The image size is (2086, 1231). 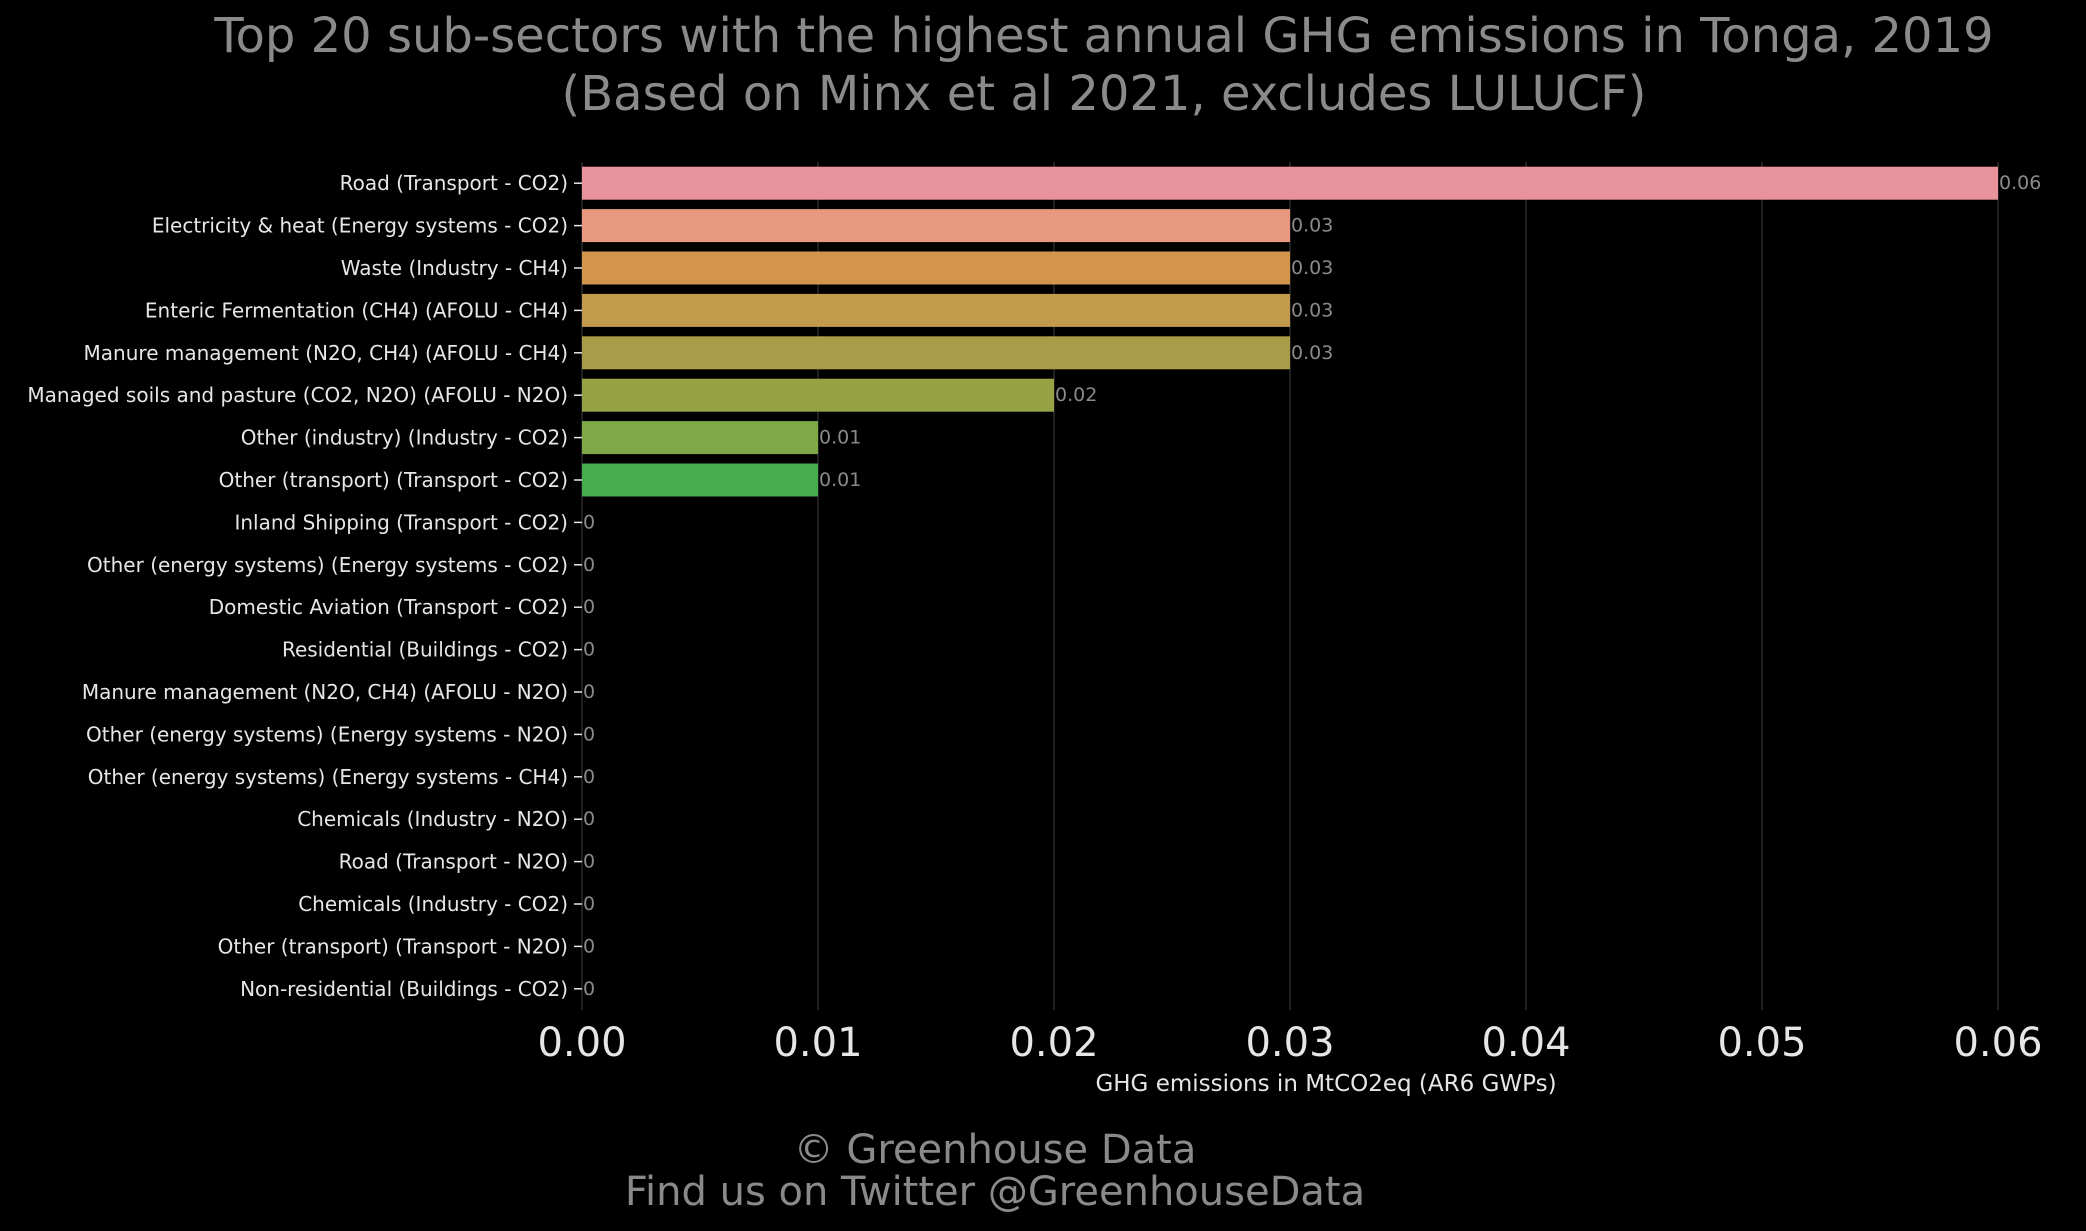 What do you see at coordinates (1525, 1043) in the screenshot?
I see `x-tick-label: 0.04` at bounding box center [1525, 1043].